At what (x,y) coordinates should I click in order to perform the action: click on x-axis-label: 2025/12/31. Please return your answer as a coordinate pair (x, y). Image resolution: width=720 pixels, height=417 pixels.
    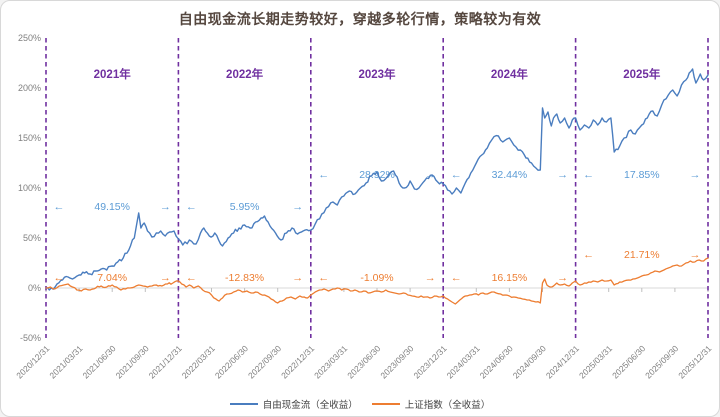
    Looking at the image, I should click on (694, 361).